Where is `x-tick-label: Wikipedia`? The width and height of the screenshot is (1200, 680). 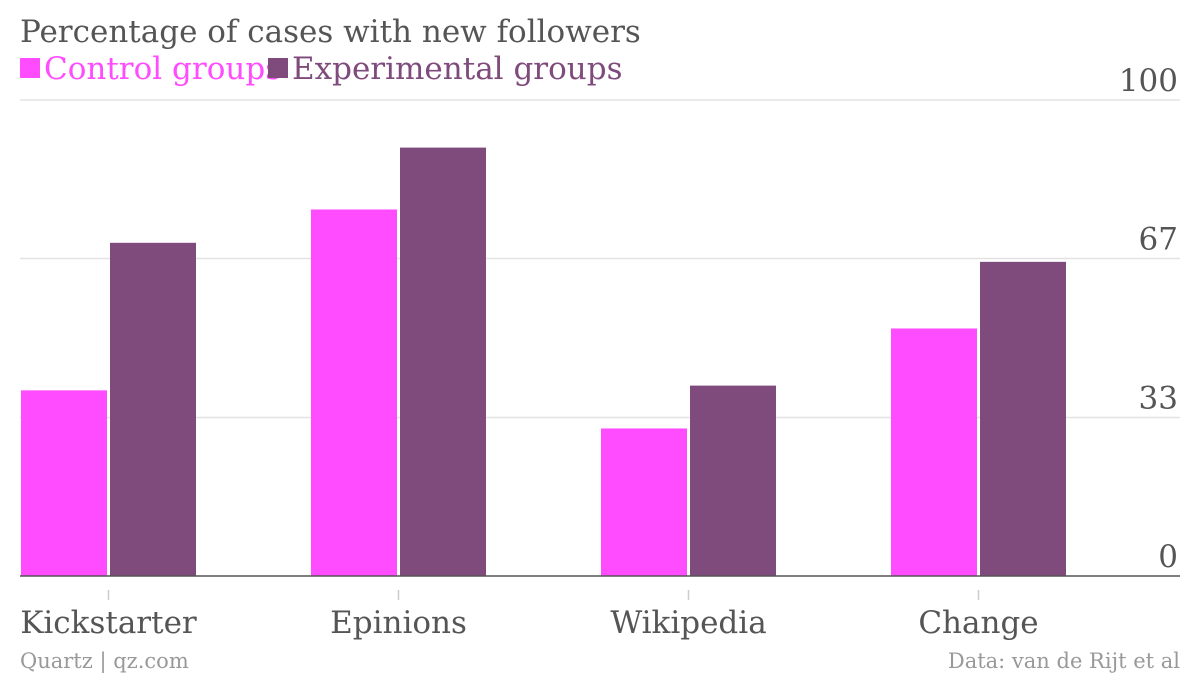
x-tick-label: Wikipedia is located at coordinates (688, 623).